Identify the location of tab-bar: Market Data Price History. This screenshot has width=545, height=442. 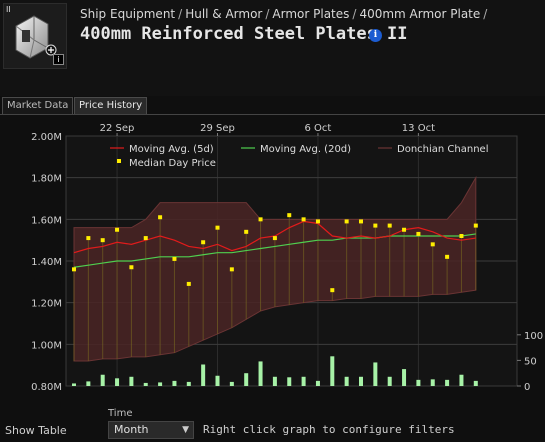
(272, 106).